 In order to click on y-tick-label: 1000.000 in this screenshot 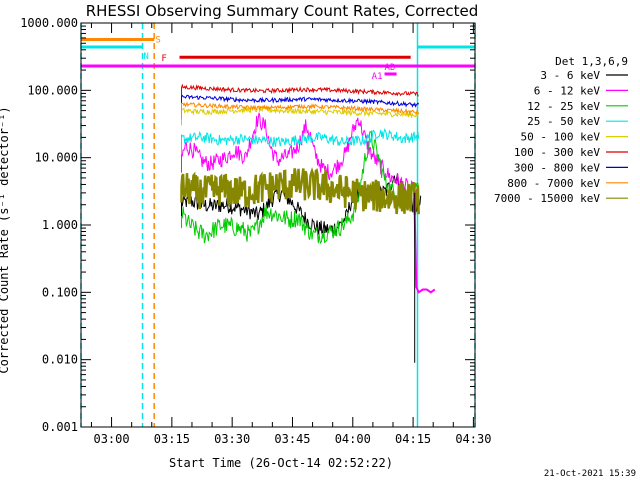, I will do `click(49, 23)`.